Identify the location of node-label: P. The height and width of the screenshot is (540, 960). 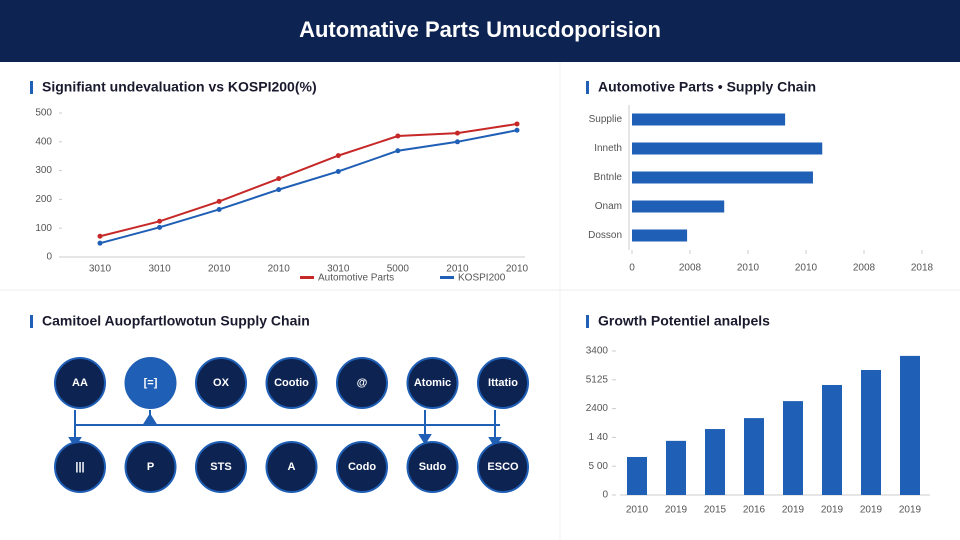
(150, 467).